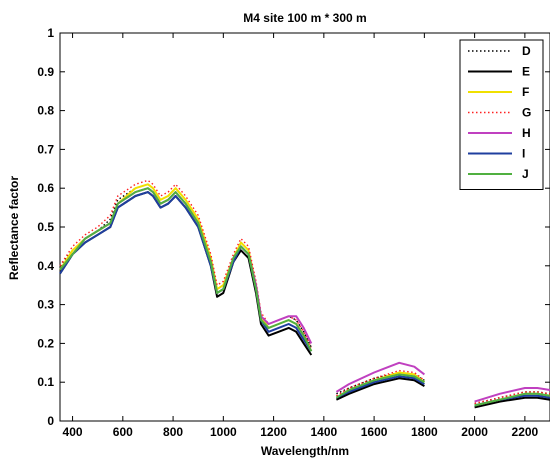 This screenshot has width=550, height=458. I want to click on y-tick-label: 0.5, so click(45, 227).